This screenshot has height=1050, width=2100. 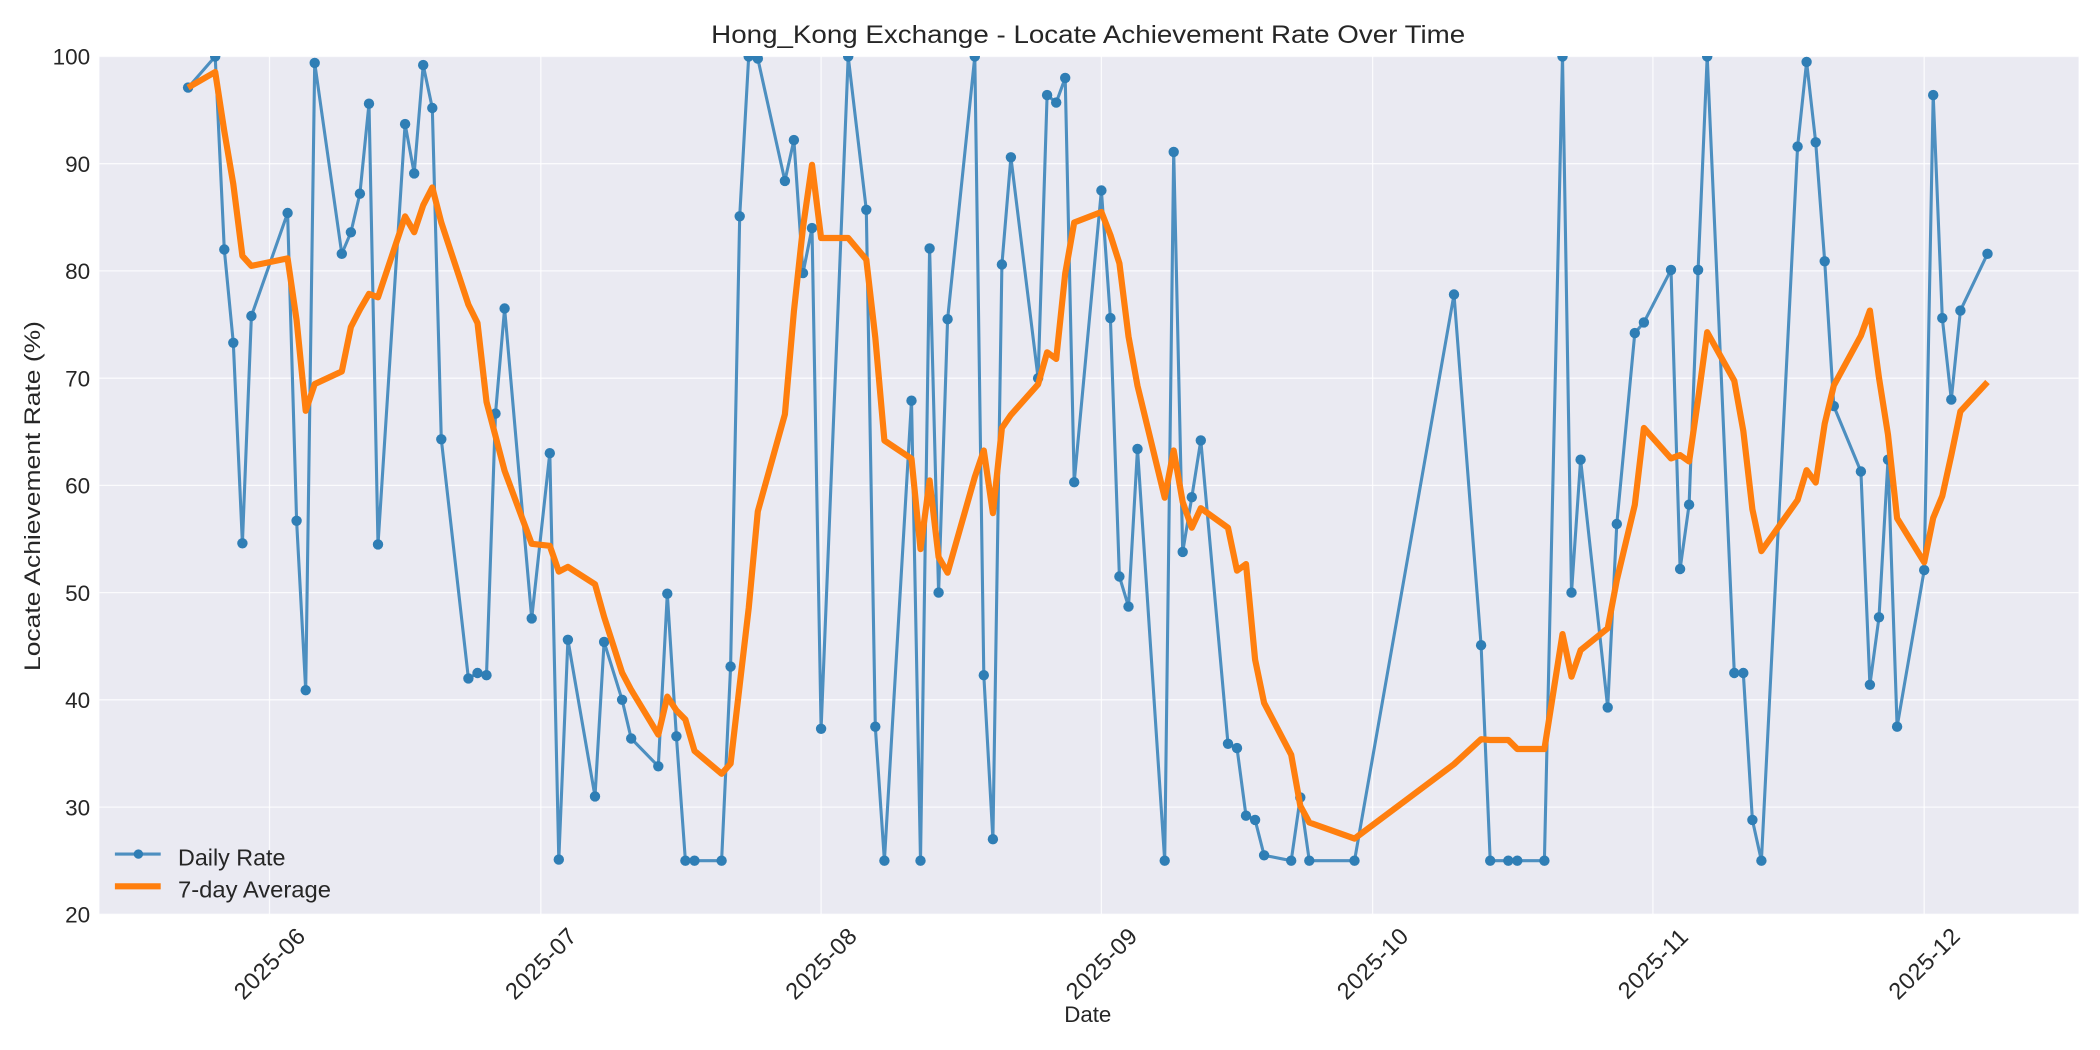 I want to click on svg-text: 20, so click(x=77, y=915).